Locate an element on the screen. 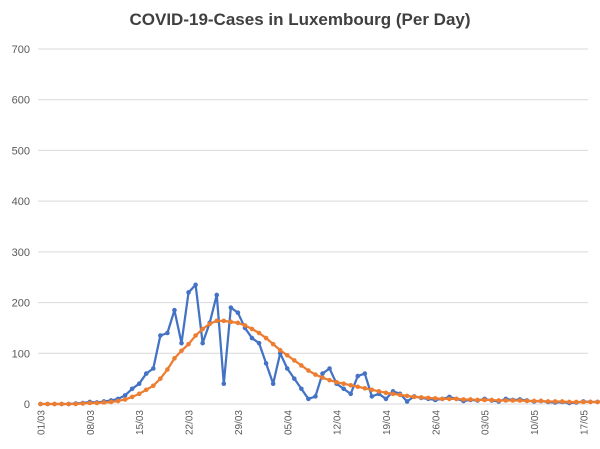 This screenshot has width=600, height=449. y-tick-label: 300 is located at coordinates (21, 253).